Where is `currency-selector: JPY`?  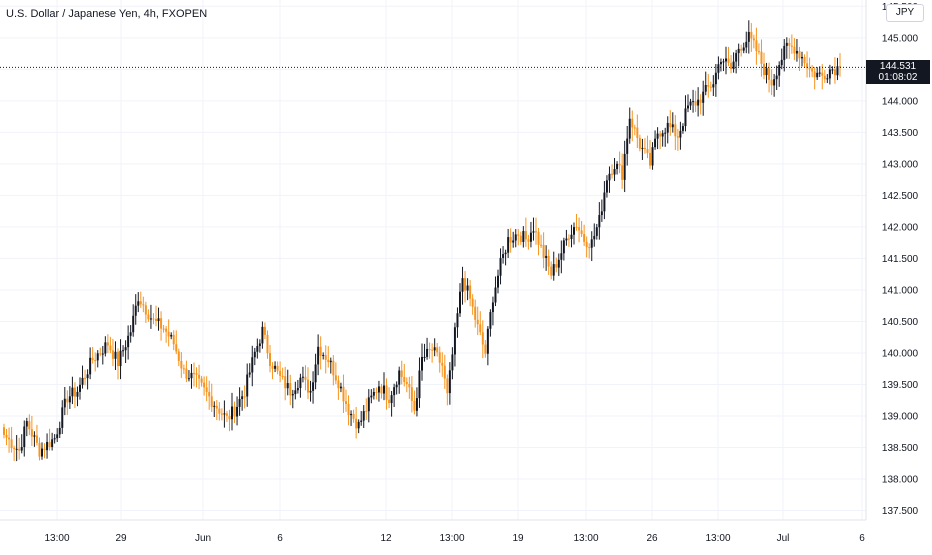
currency-selector: JPY is located at coordinates (905, 13).